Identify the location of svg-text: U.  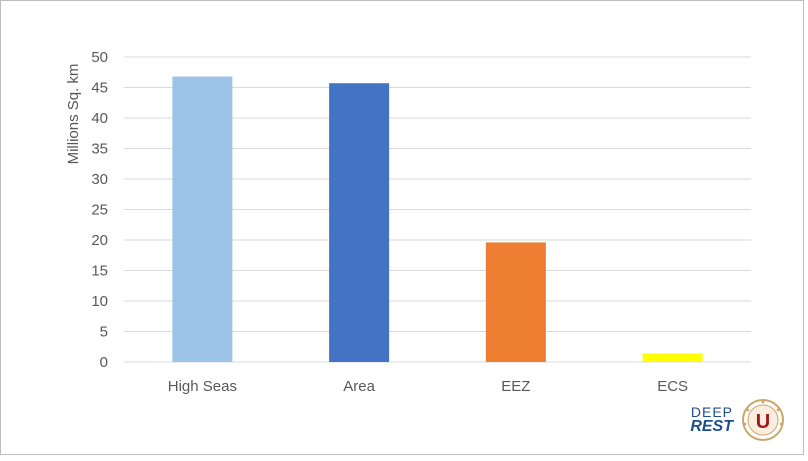
(763, 422).